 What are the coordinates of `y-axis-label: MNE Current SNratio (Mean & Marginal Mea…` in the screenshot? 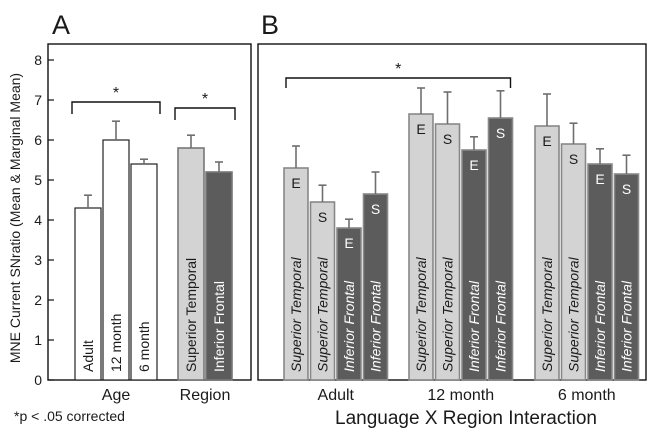 It's located at (15, 218).